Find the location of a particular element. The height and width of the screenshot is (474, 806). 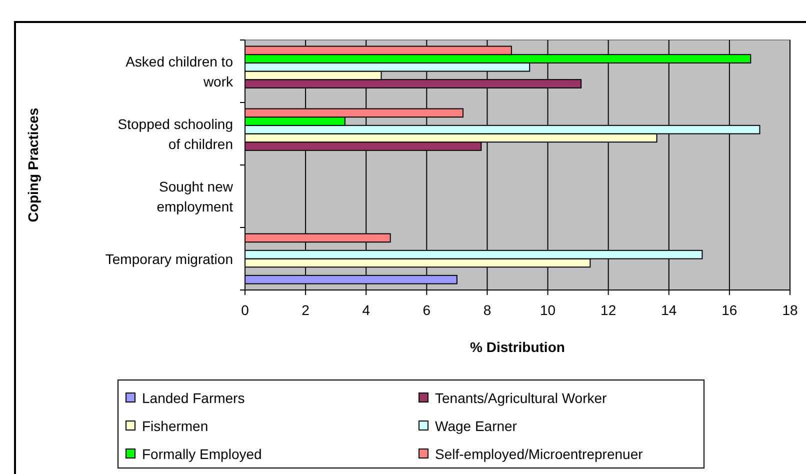

y-tick-label: Asked children to work is located at coordinates (180, 71).